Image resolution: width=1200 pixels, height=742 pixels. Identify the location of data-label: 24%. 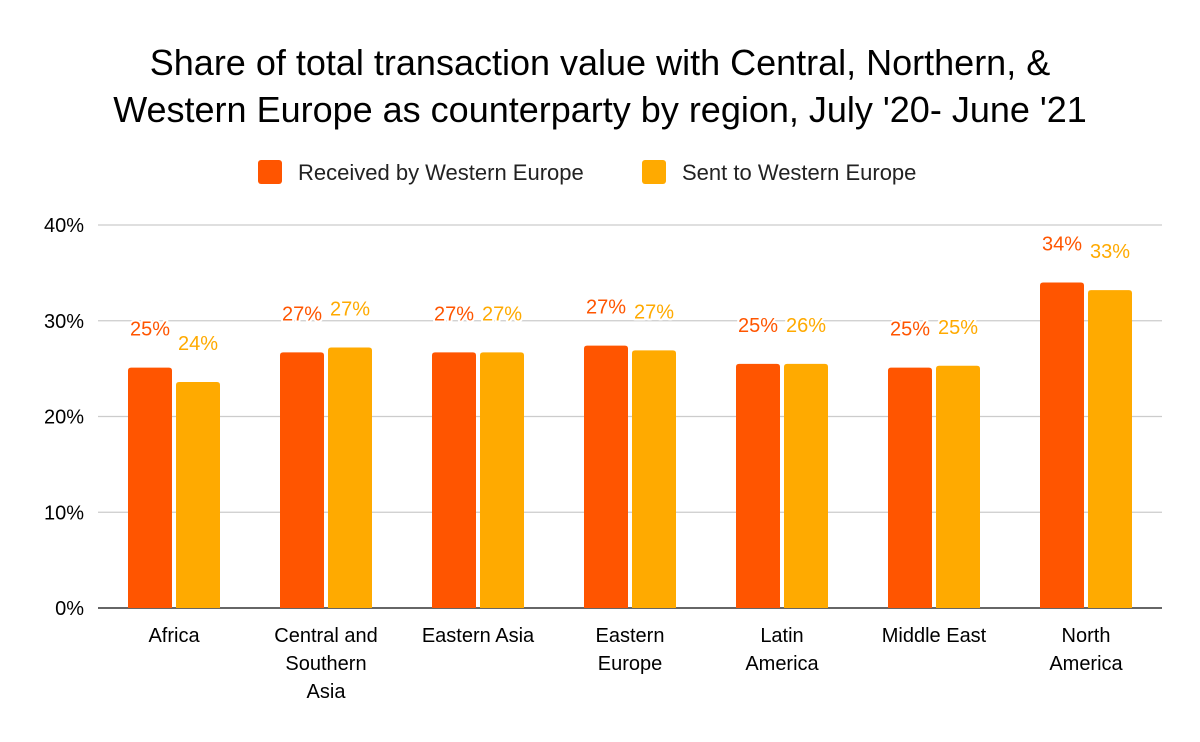
(198, 344).